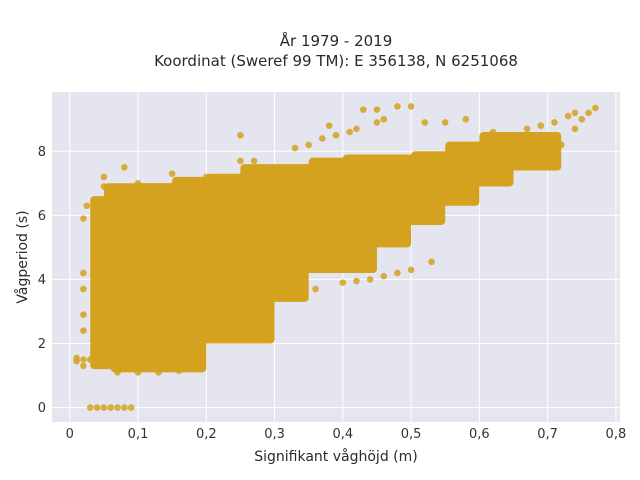 The image size is (640, 480). What do you see at coordinates (274, 434) in the screenshot?
I see `x-tick-label: 0,3` at bounding box center [274, 434].